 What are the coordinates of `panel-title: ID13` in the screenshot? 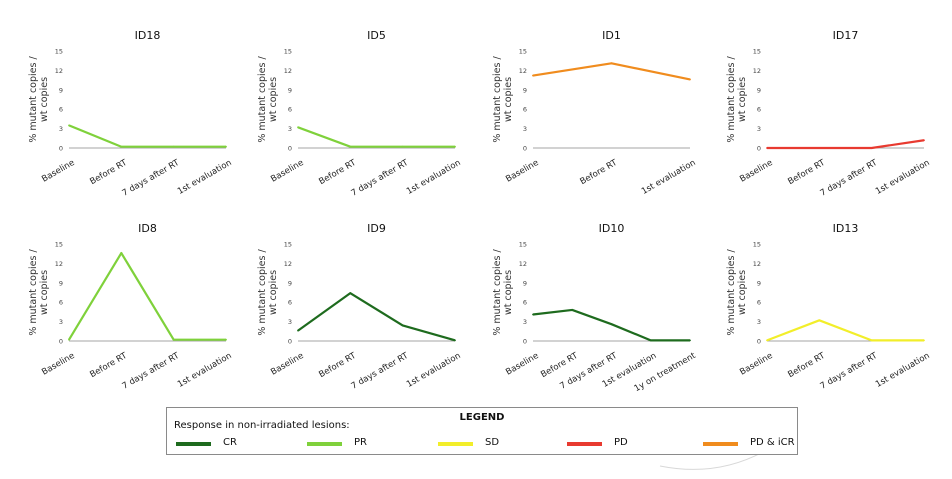 It's located at (846, 228).